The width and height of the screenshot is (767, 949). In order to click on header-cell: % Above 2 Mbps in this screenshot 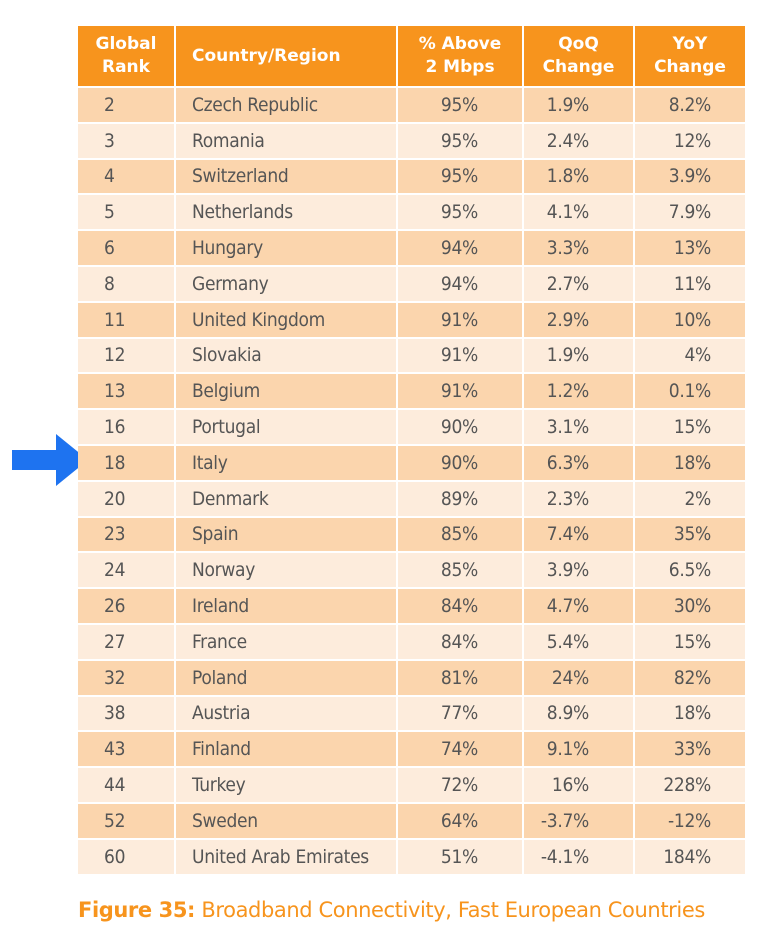, I will do `click(460, 56)`.